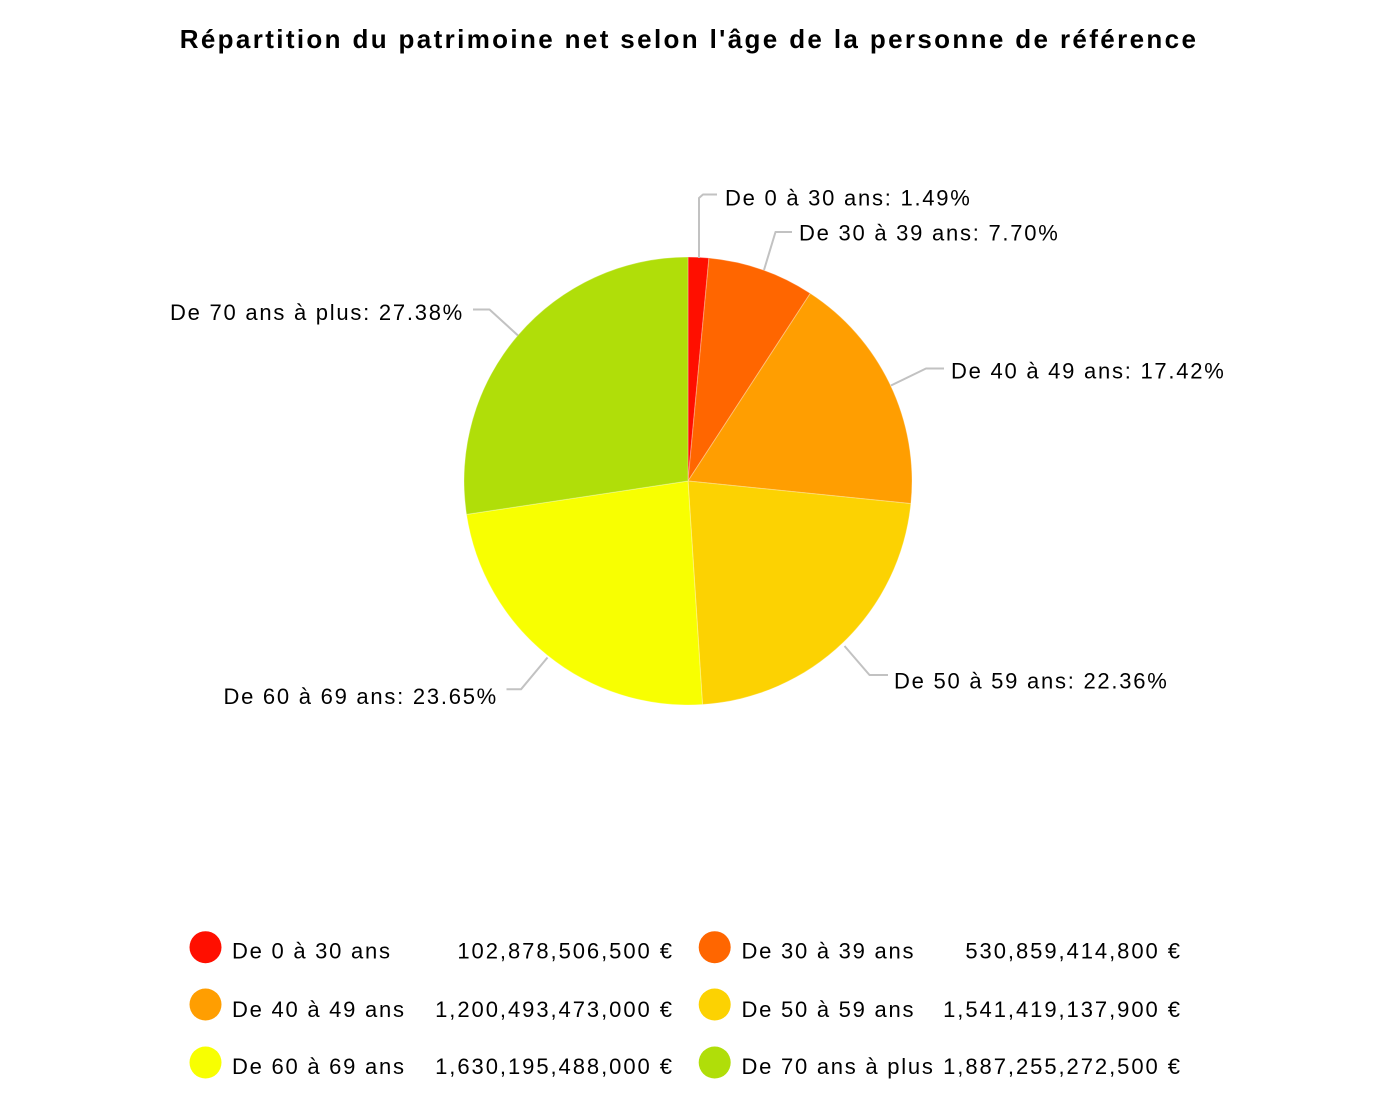  I want to click on svg-text: De 30 à 39 ans, so click(829, 951).